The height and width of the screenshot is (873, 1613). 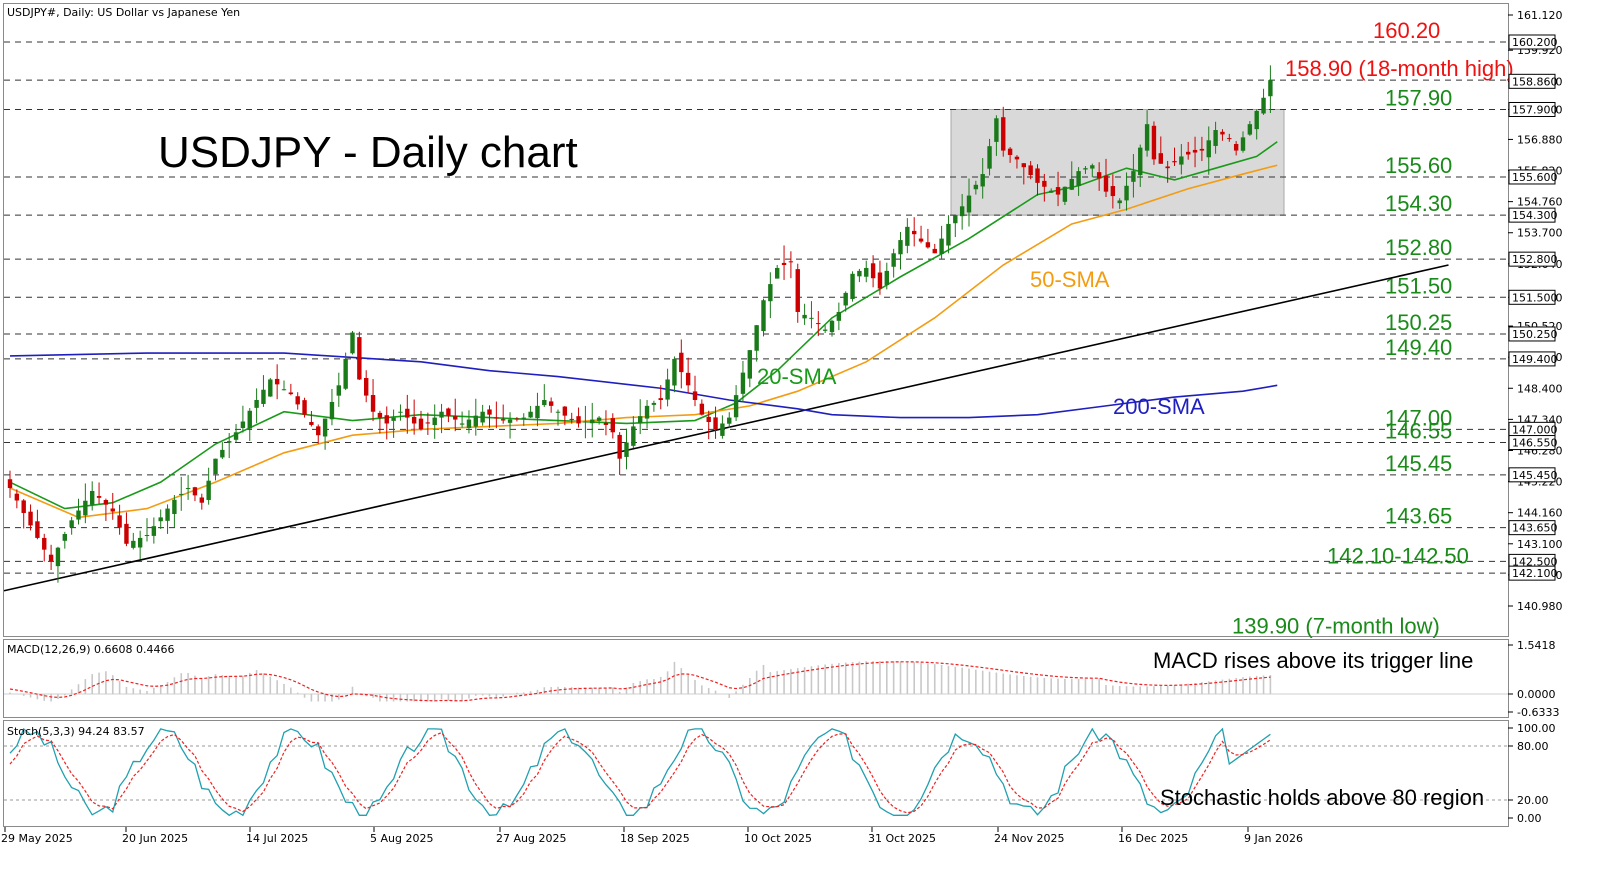 What do you see at coordinates (1536, 694) in the screenshot?
I see `macd-axis-label: 0.0000` at bounding box center [1536, 694].